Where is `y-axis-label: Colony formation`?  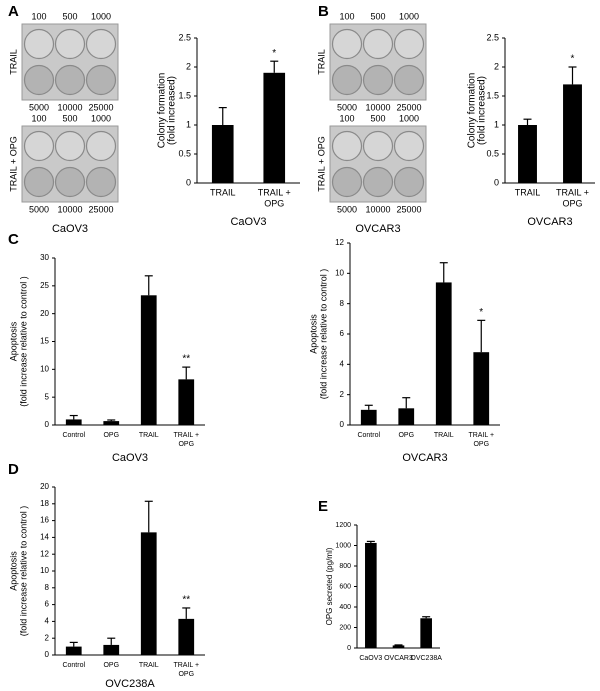 y-axis-label: Colony formation is located at coordinates (162, 111).